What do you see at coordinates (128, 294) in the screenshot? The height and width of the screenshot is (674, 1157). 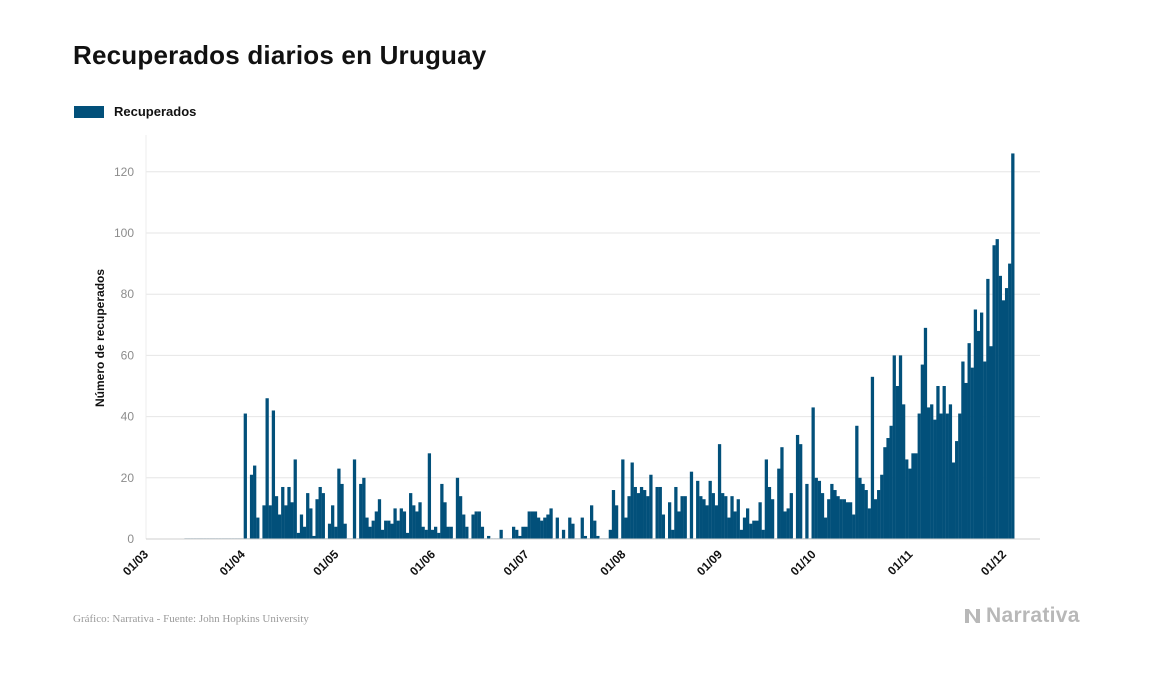 I see `y-tick-label: 80` at bounding box center [128, 294].